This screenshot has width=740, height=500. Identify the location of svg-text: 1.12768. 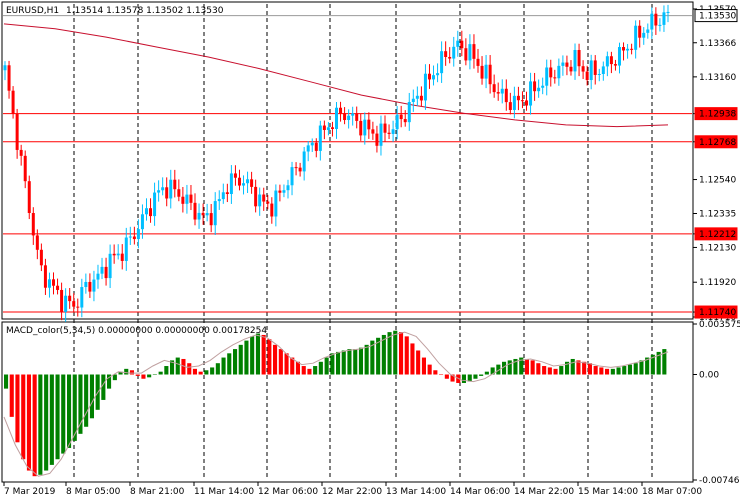
(717, 143).